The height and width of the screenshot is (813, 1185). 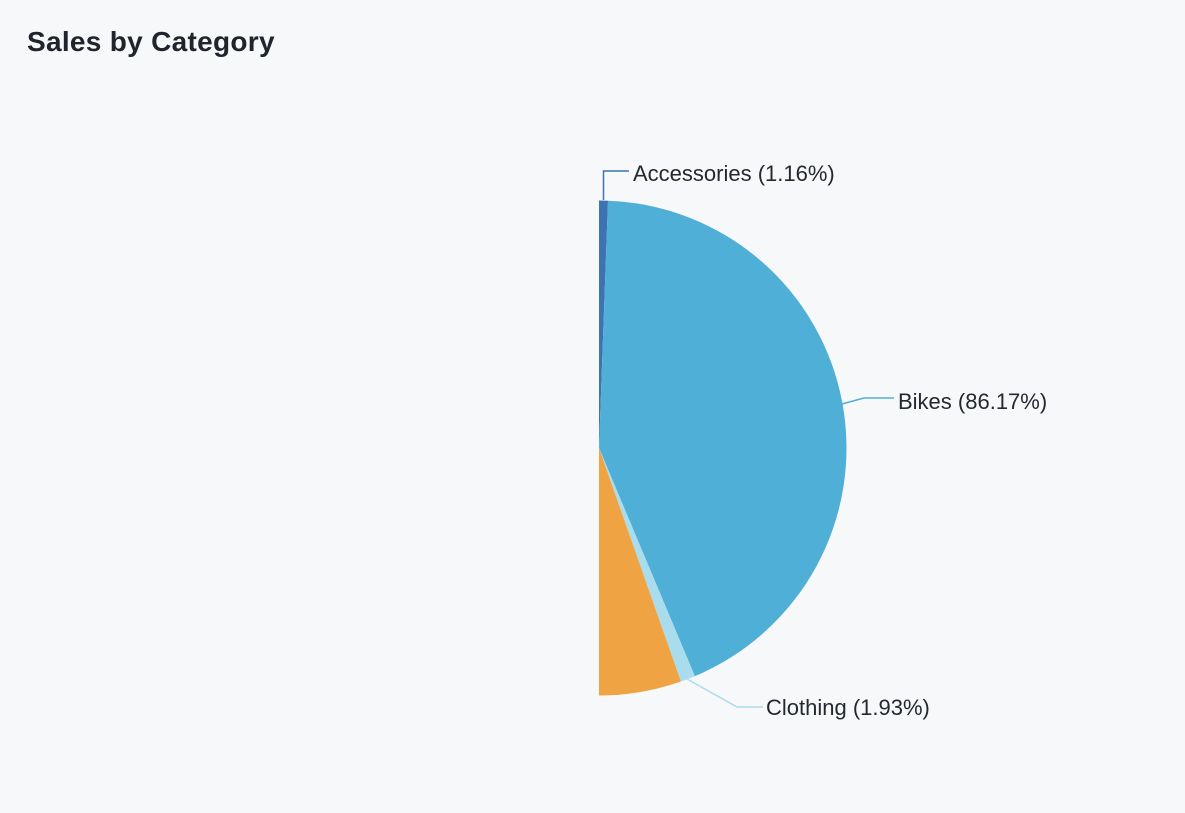 I want to click on chart-title: Sales by Category, so click(x=151, y=41).